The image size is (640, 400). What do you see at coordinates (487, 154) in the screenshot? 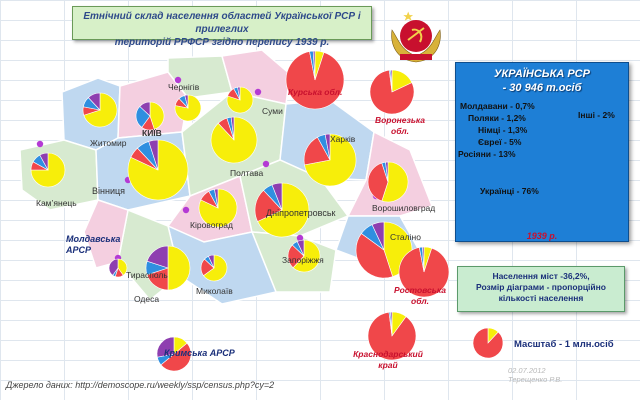
I see `ussr-label-russians: Росіяни - 13%` at bounding box center [487, 154].